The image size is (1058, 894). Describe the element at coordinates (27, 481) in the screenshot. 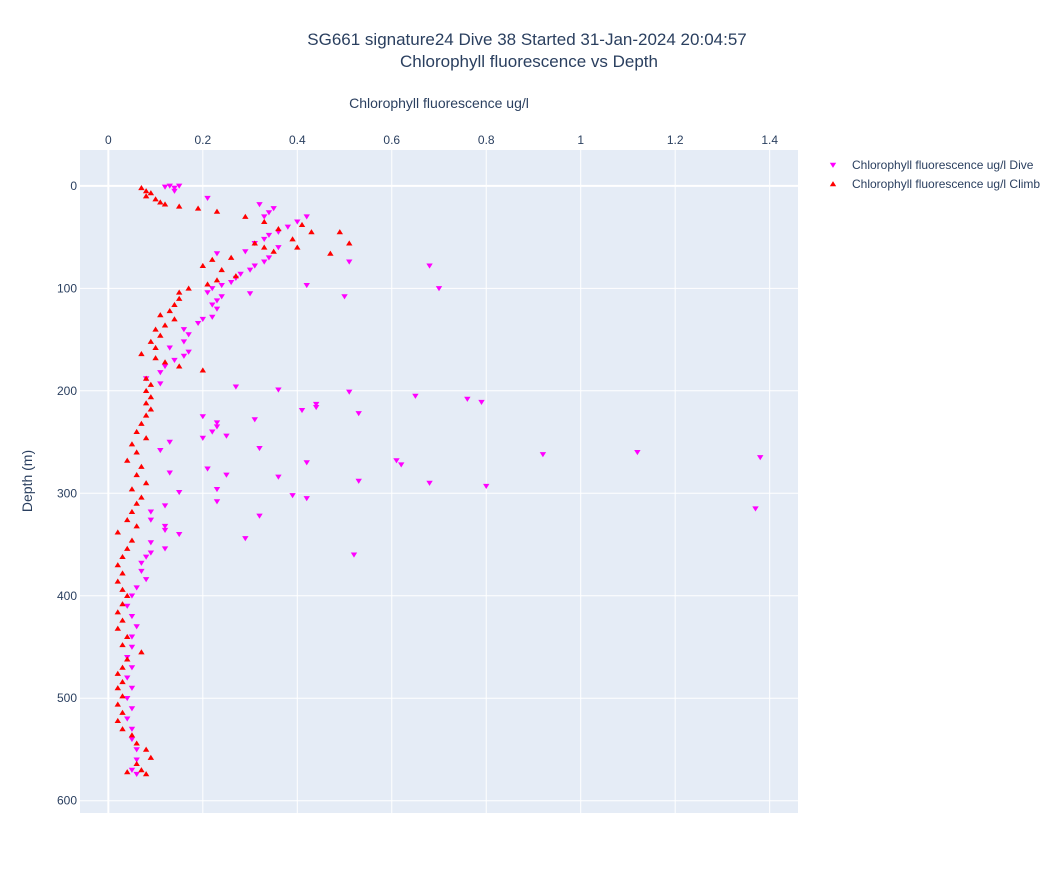

I see `y-axis-title: Depth (m)` at that location.